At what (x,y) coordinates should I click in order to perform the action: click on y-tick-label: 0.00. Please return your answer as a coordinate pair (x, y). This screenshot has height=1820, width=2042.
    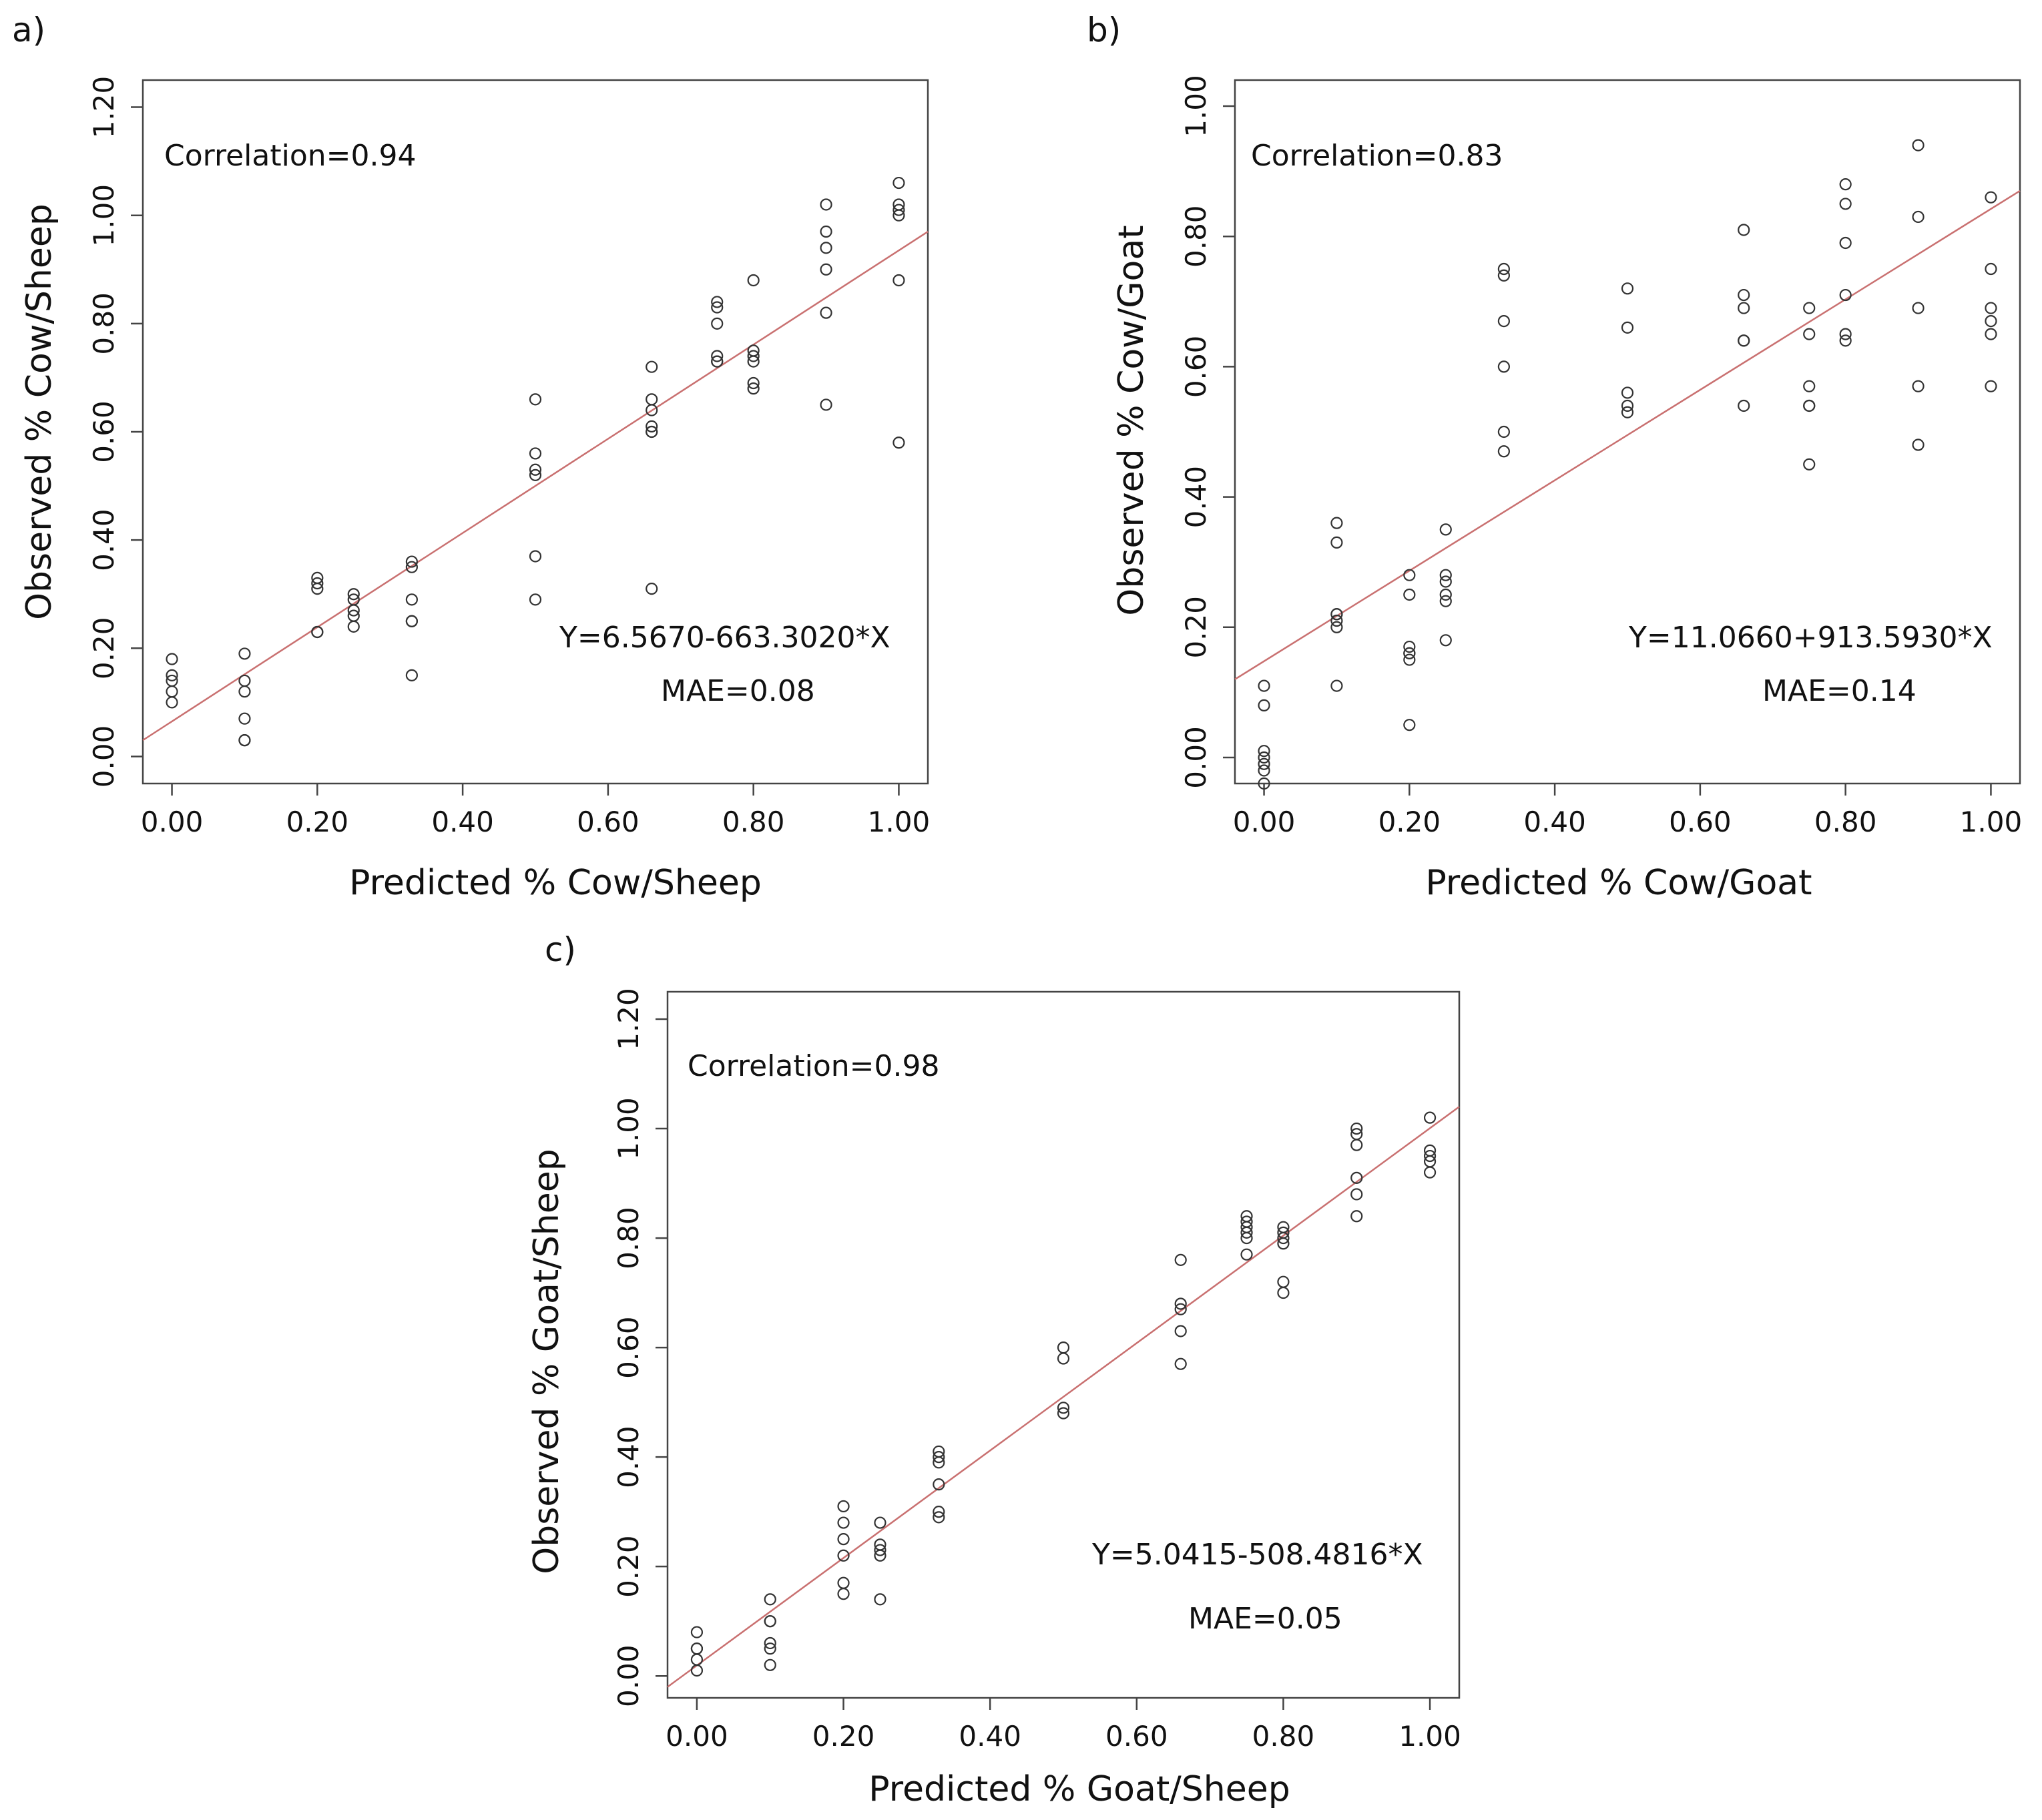
    Looking at the image, I should click on (103, 756).